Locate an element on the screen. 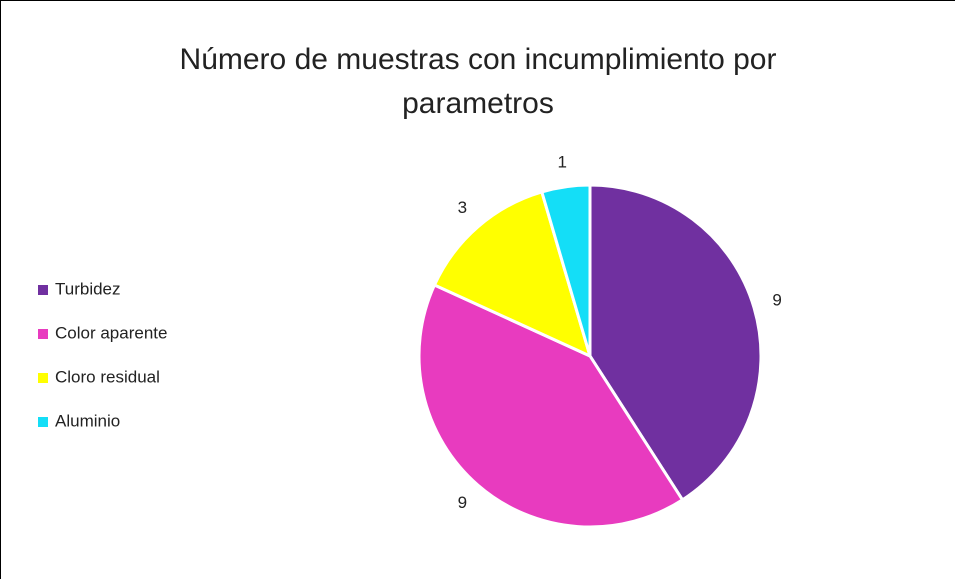  data-label: 3 is located at coordinates (462, 207).